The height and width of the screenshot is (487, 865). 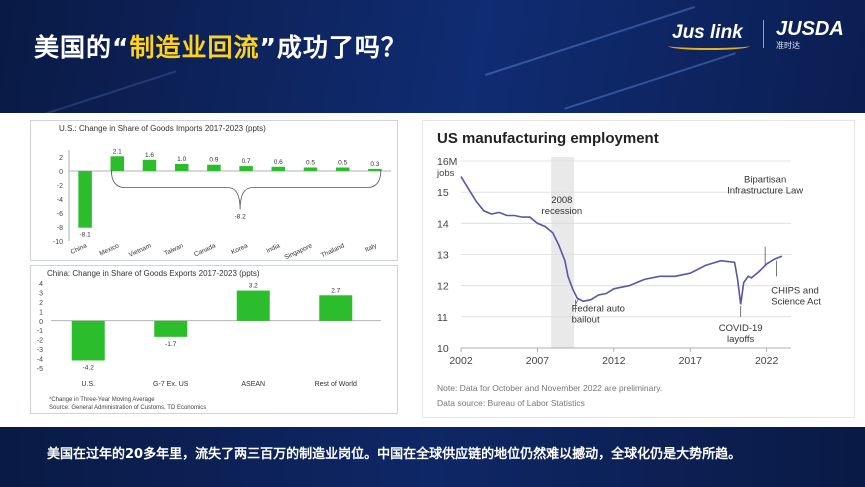 I want to click on x-tick-label: Taiwan, so click(x=174, y=249).